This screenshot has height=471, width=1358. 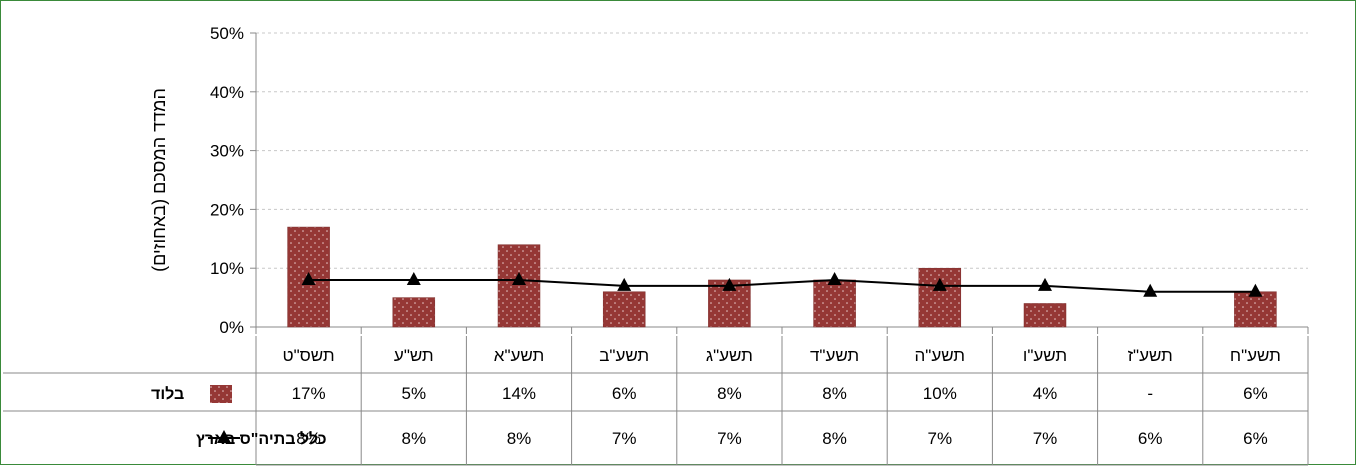 I want to click on legend-label-line: כלל בתיה"ס בארץ, so click(x=261, y=439).